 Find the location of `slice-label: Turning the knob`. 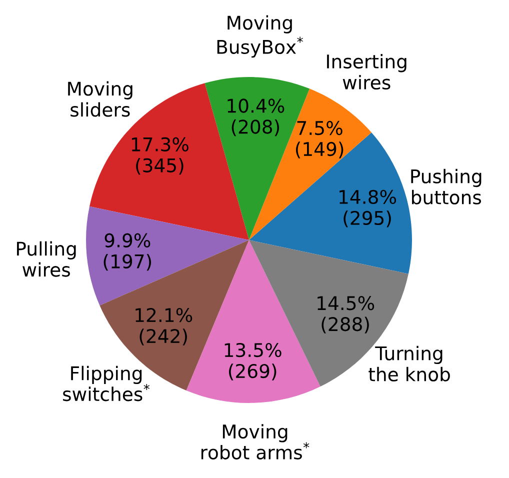

slice-label: Turning the knob is located at coordinates (409, 364).